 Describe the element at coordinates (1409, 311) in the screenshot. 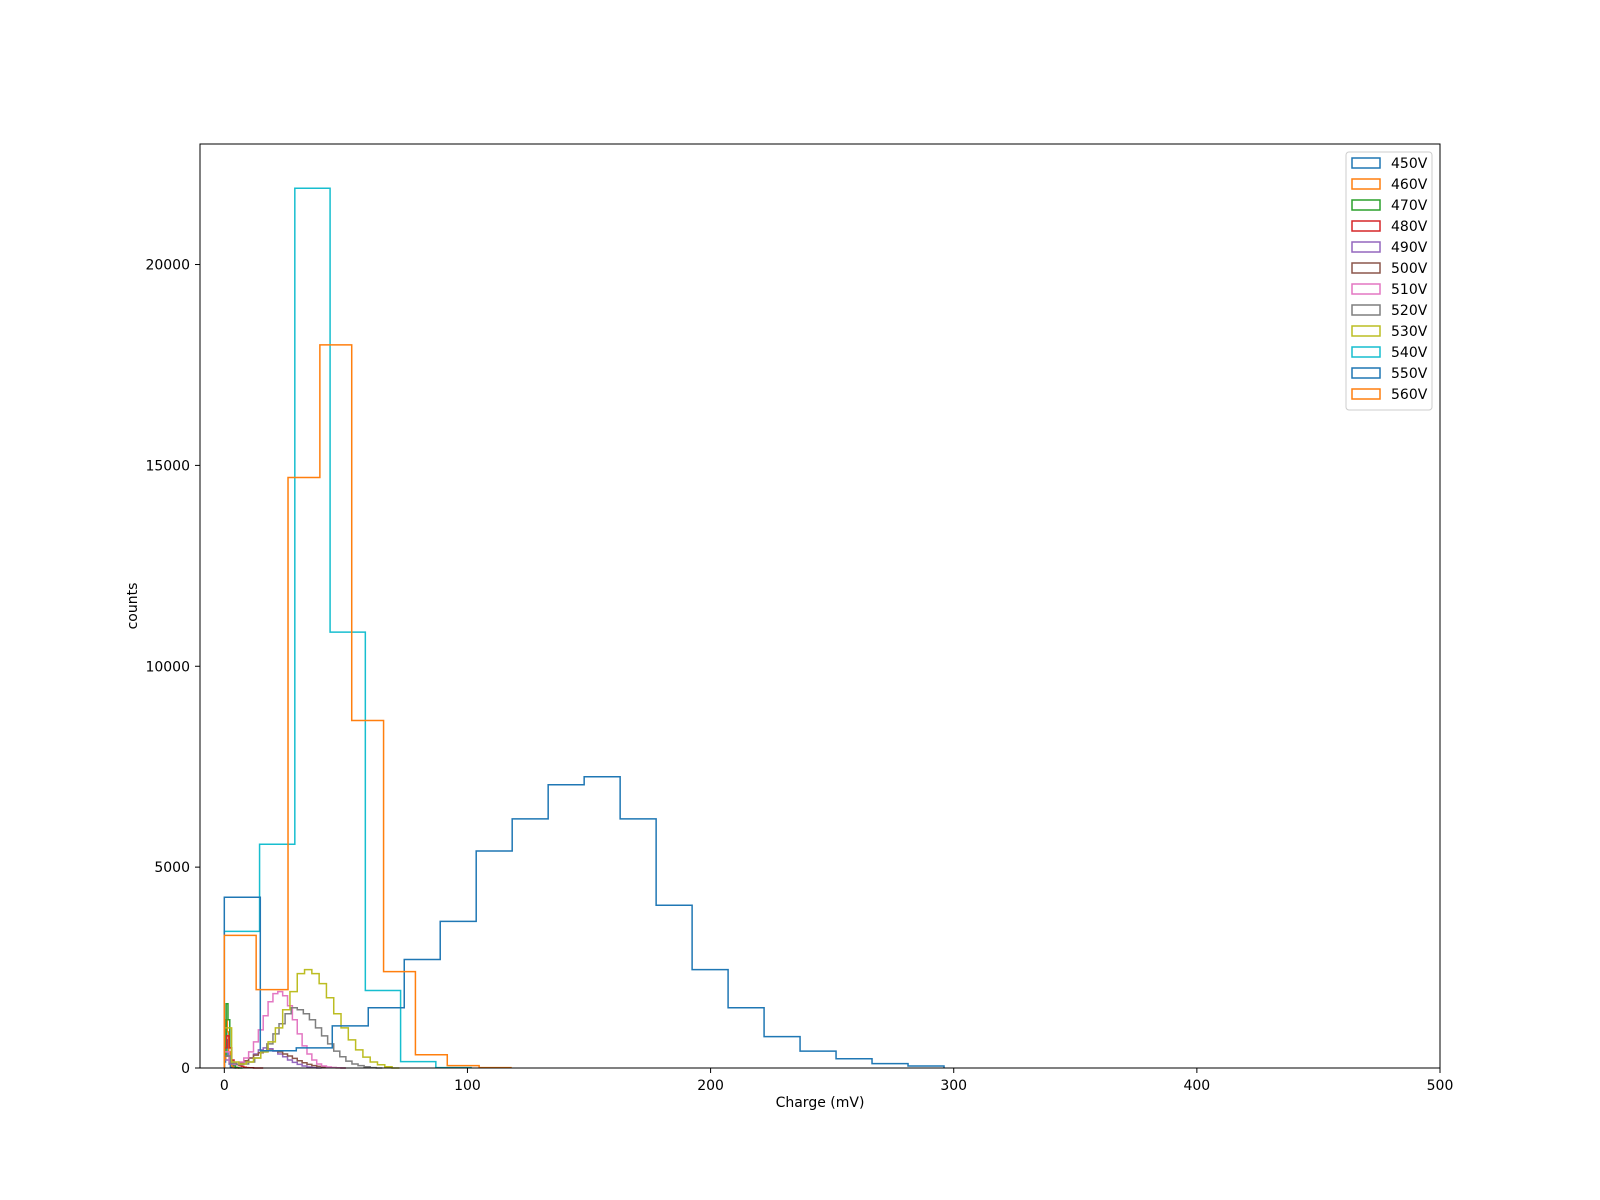

I see `legend-label-520V: 520V` at that location.